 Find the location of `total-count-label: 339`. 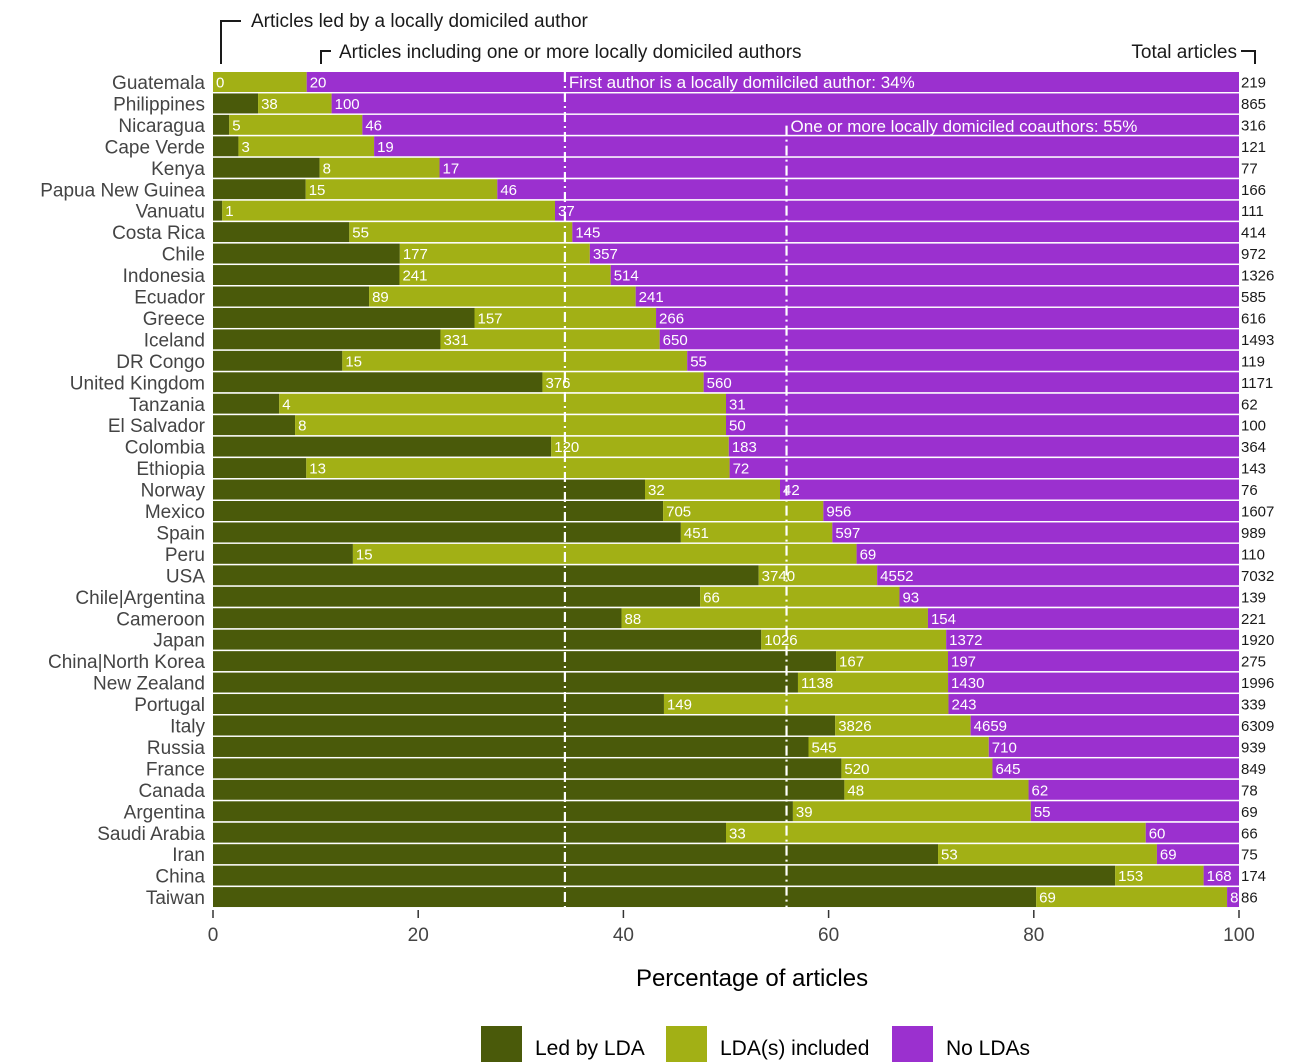

total-count-label: 339 is located at coordinates (1253, 705).